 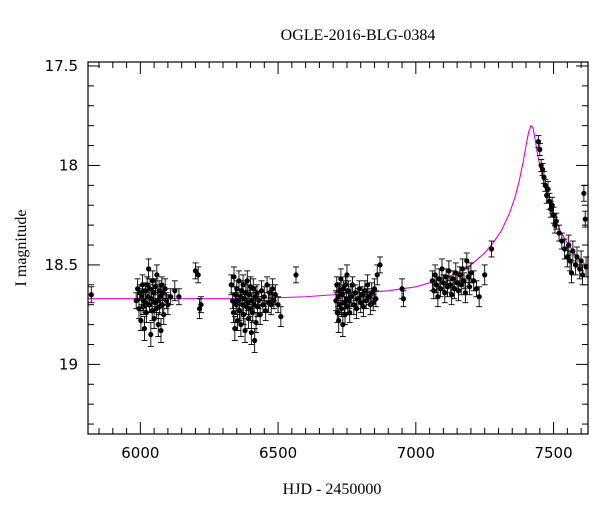 What do you see at coordinates (61, 66) in the screenshot?
I see `y-tick-label: 17.5` at bounding box center [61, 66].